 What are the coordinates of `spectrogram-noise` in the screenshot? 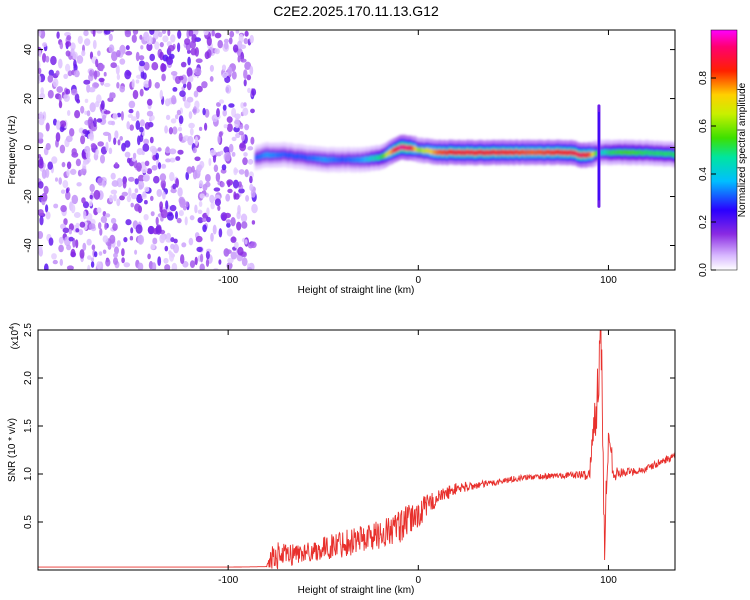 It's located at (148, 150).